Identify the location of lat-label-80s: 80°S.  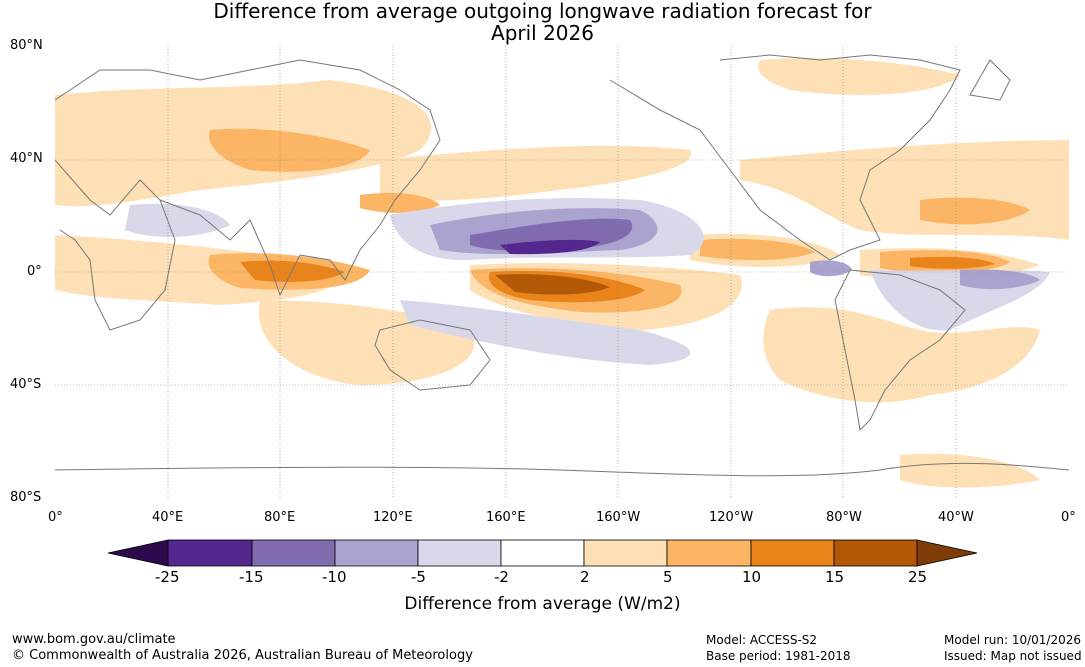
(26, 497).